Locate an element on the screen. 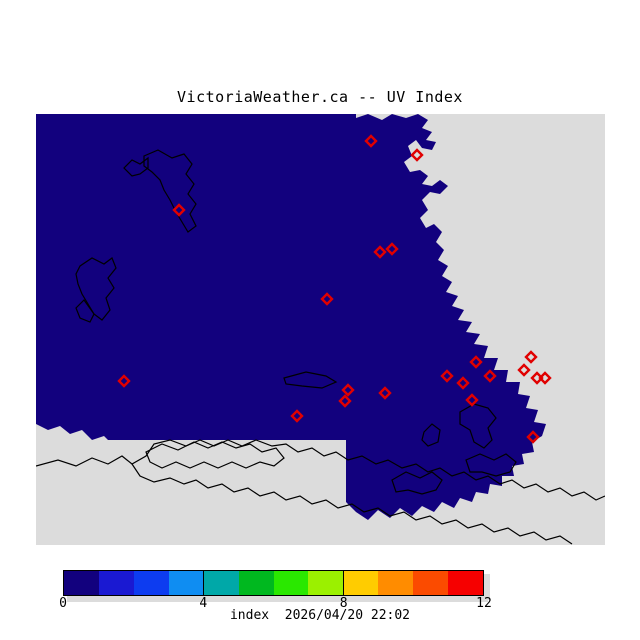 The height and width of the screenshot is (640, 640). colorbar-tick-label-12: 12 is located at coordinates (484, 603).